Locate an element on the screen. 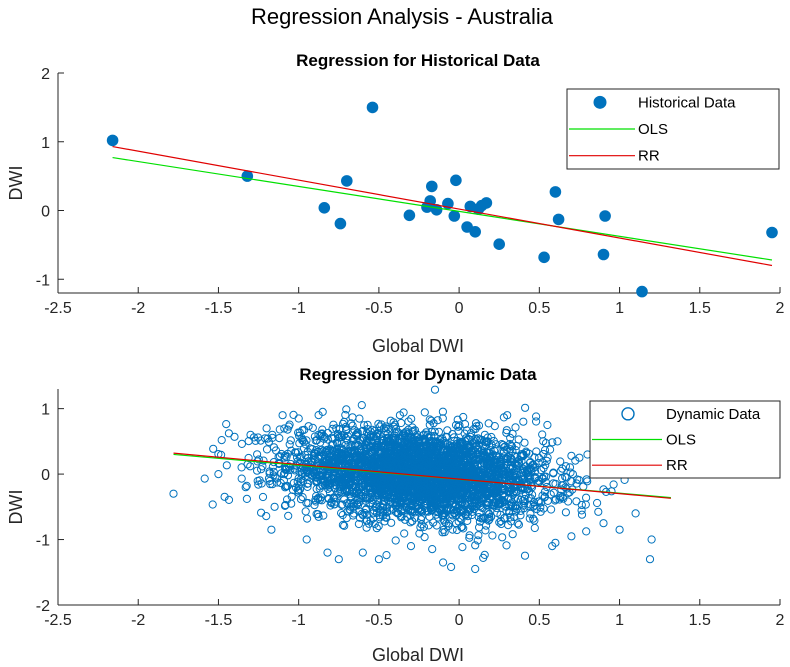  x-tick-label: 0 is located at coordinates (459, 308).